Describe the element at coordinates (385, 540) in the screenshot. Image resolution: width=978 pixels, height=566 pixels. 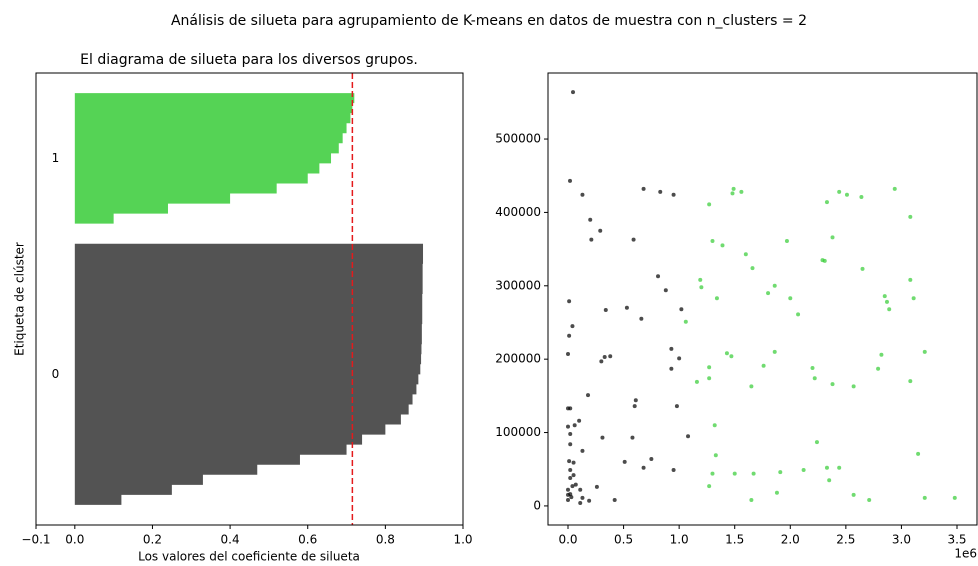
I see `x-tick-label: 0.8` at that location.